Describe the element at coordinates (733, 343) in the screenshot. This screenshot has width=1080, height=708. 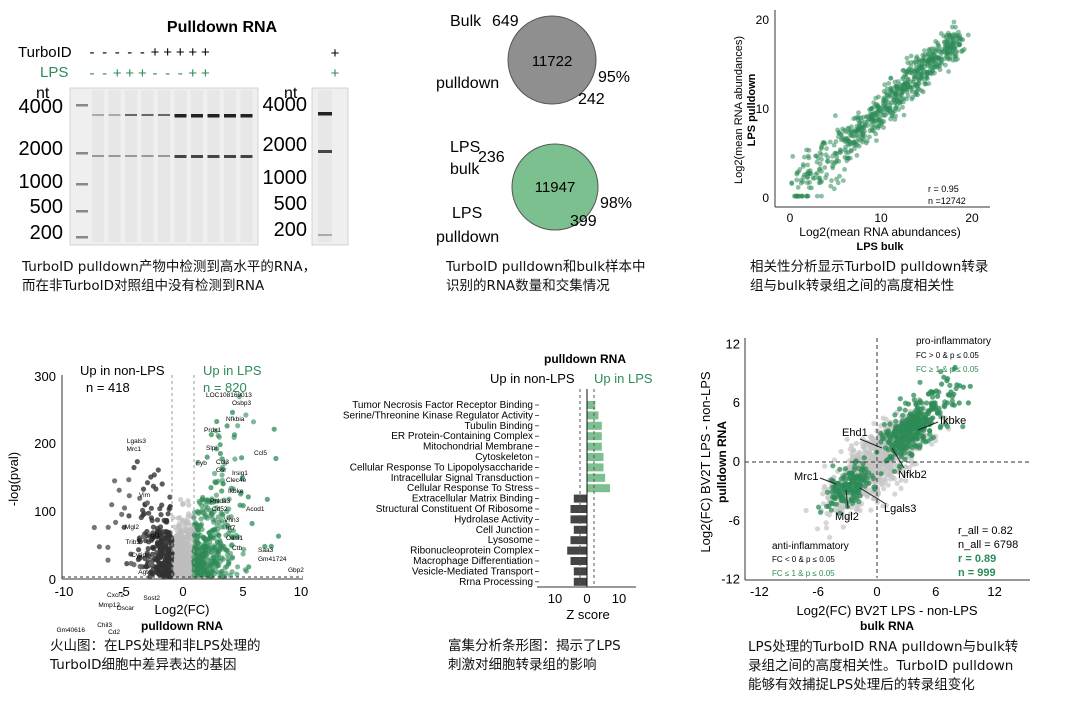
I see `fc-ytick: 12` at that location.